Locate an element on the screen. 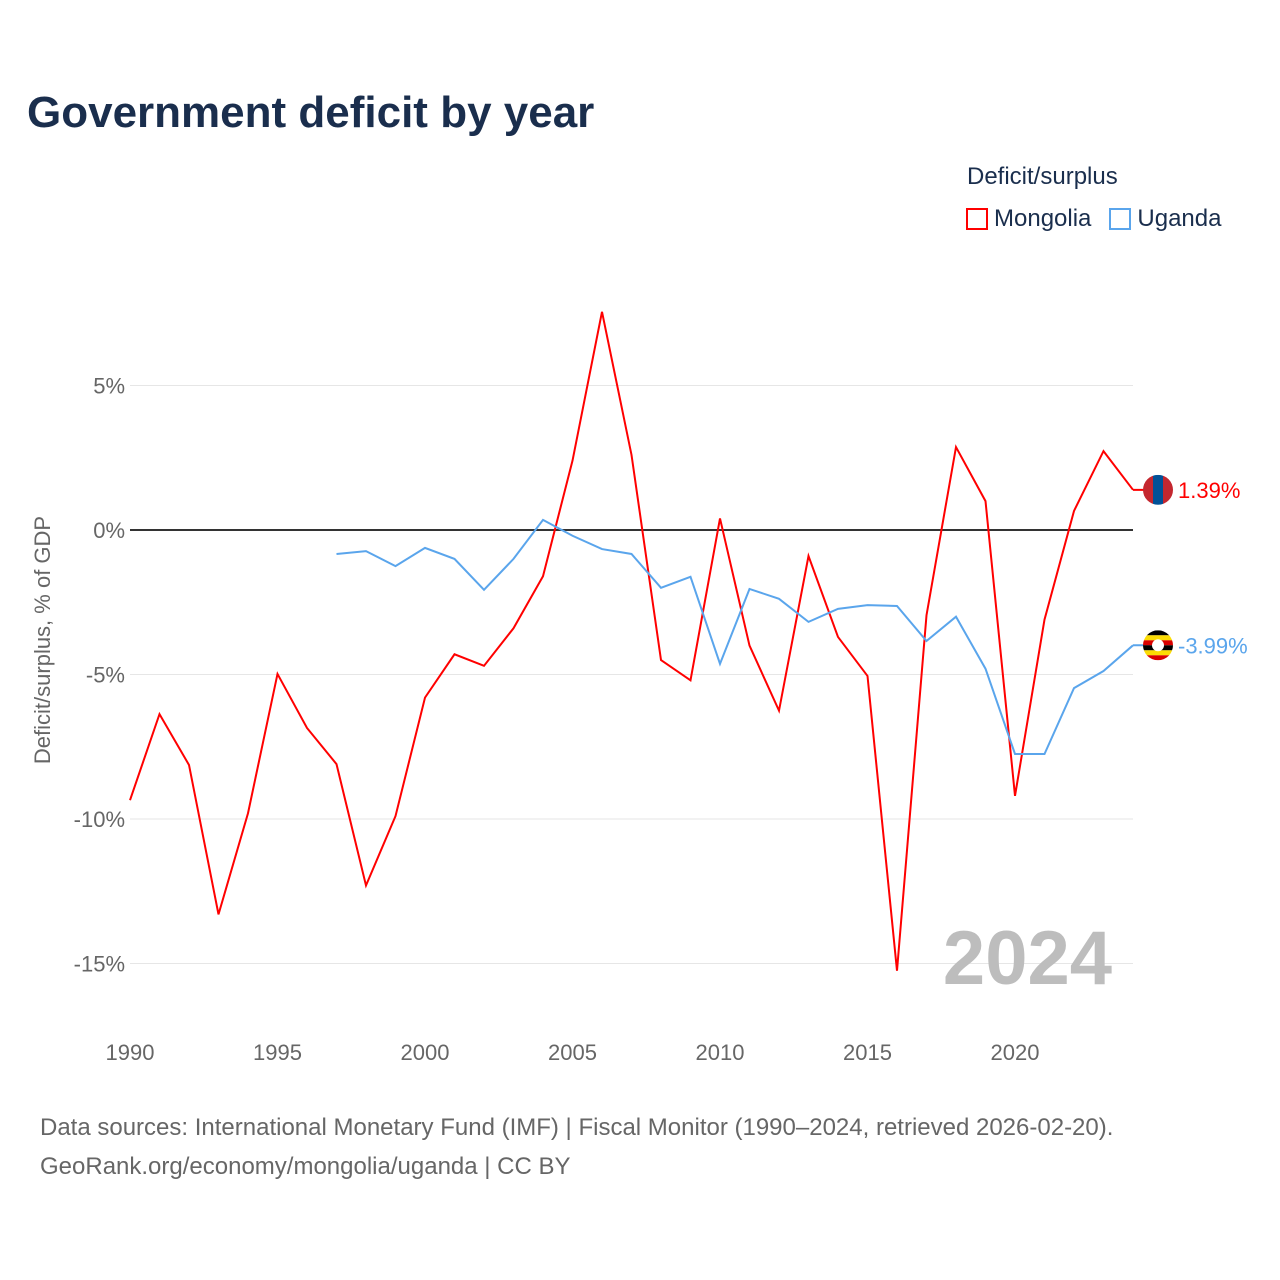 The height and width of the screenshot is (1280, 1280). legend: Mongolia Uganda is located at coordinates (1093, 219).